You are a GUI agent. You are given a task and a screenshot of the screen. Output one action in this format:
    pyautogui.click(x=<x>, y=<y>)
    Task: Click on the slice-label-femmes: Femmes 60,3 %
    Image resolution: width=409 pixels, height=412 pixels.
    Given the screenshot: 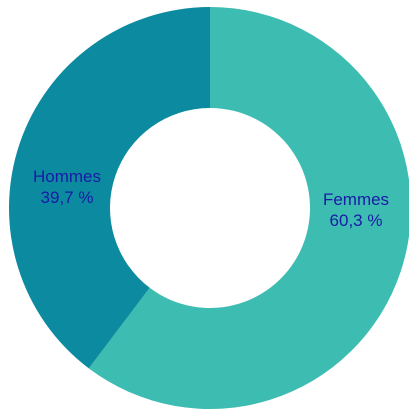 What is the action you would take?
    pyautogui.click(x=356, y=210)
    